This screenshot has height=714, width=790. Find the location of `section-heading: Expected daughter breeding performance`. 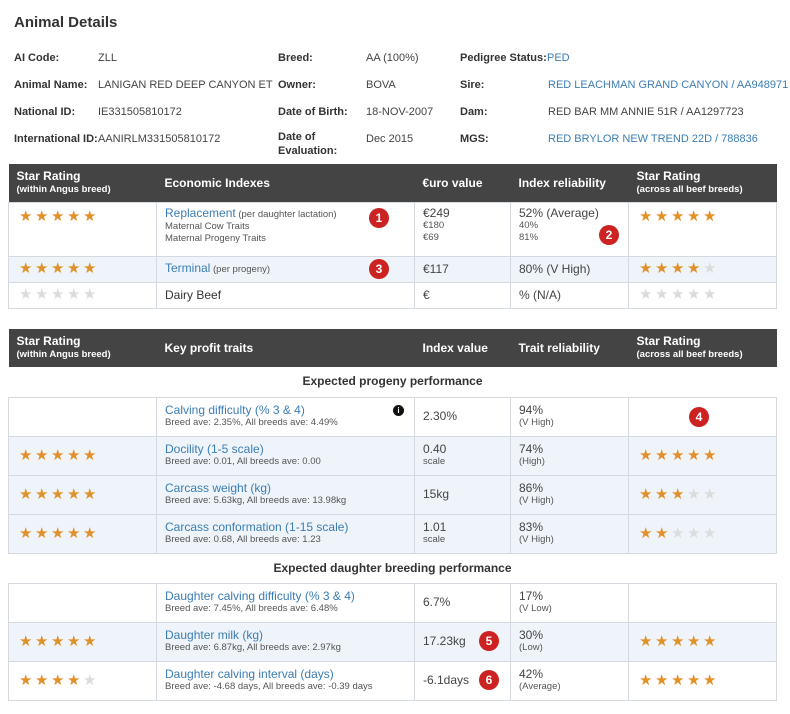

section-heading: Expected daughter breeding performance is located at coordinates (392, 568).